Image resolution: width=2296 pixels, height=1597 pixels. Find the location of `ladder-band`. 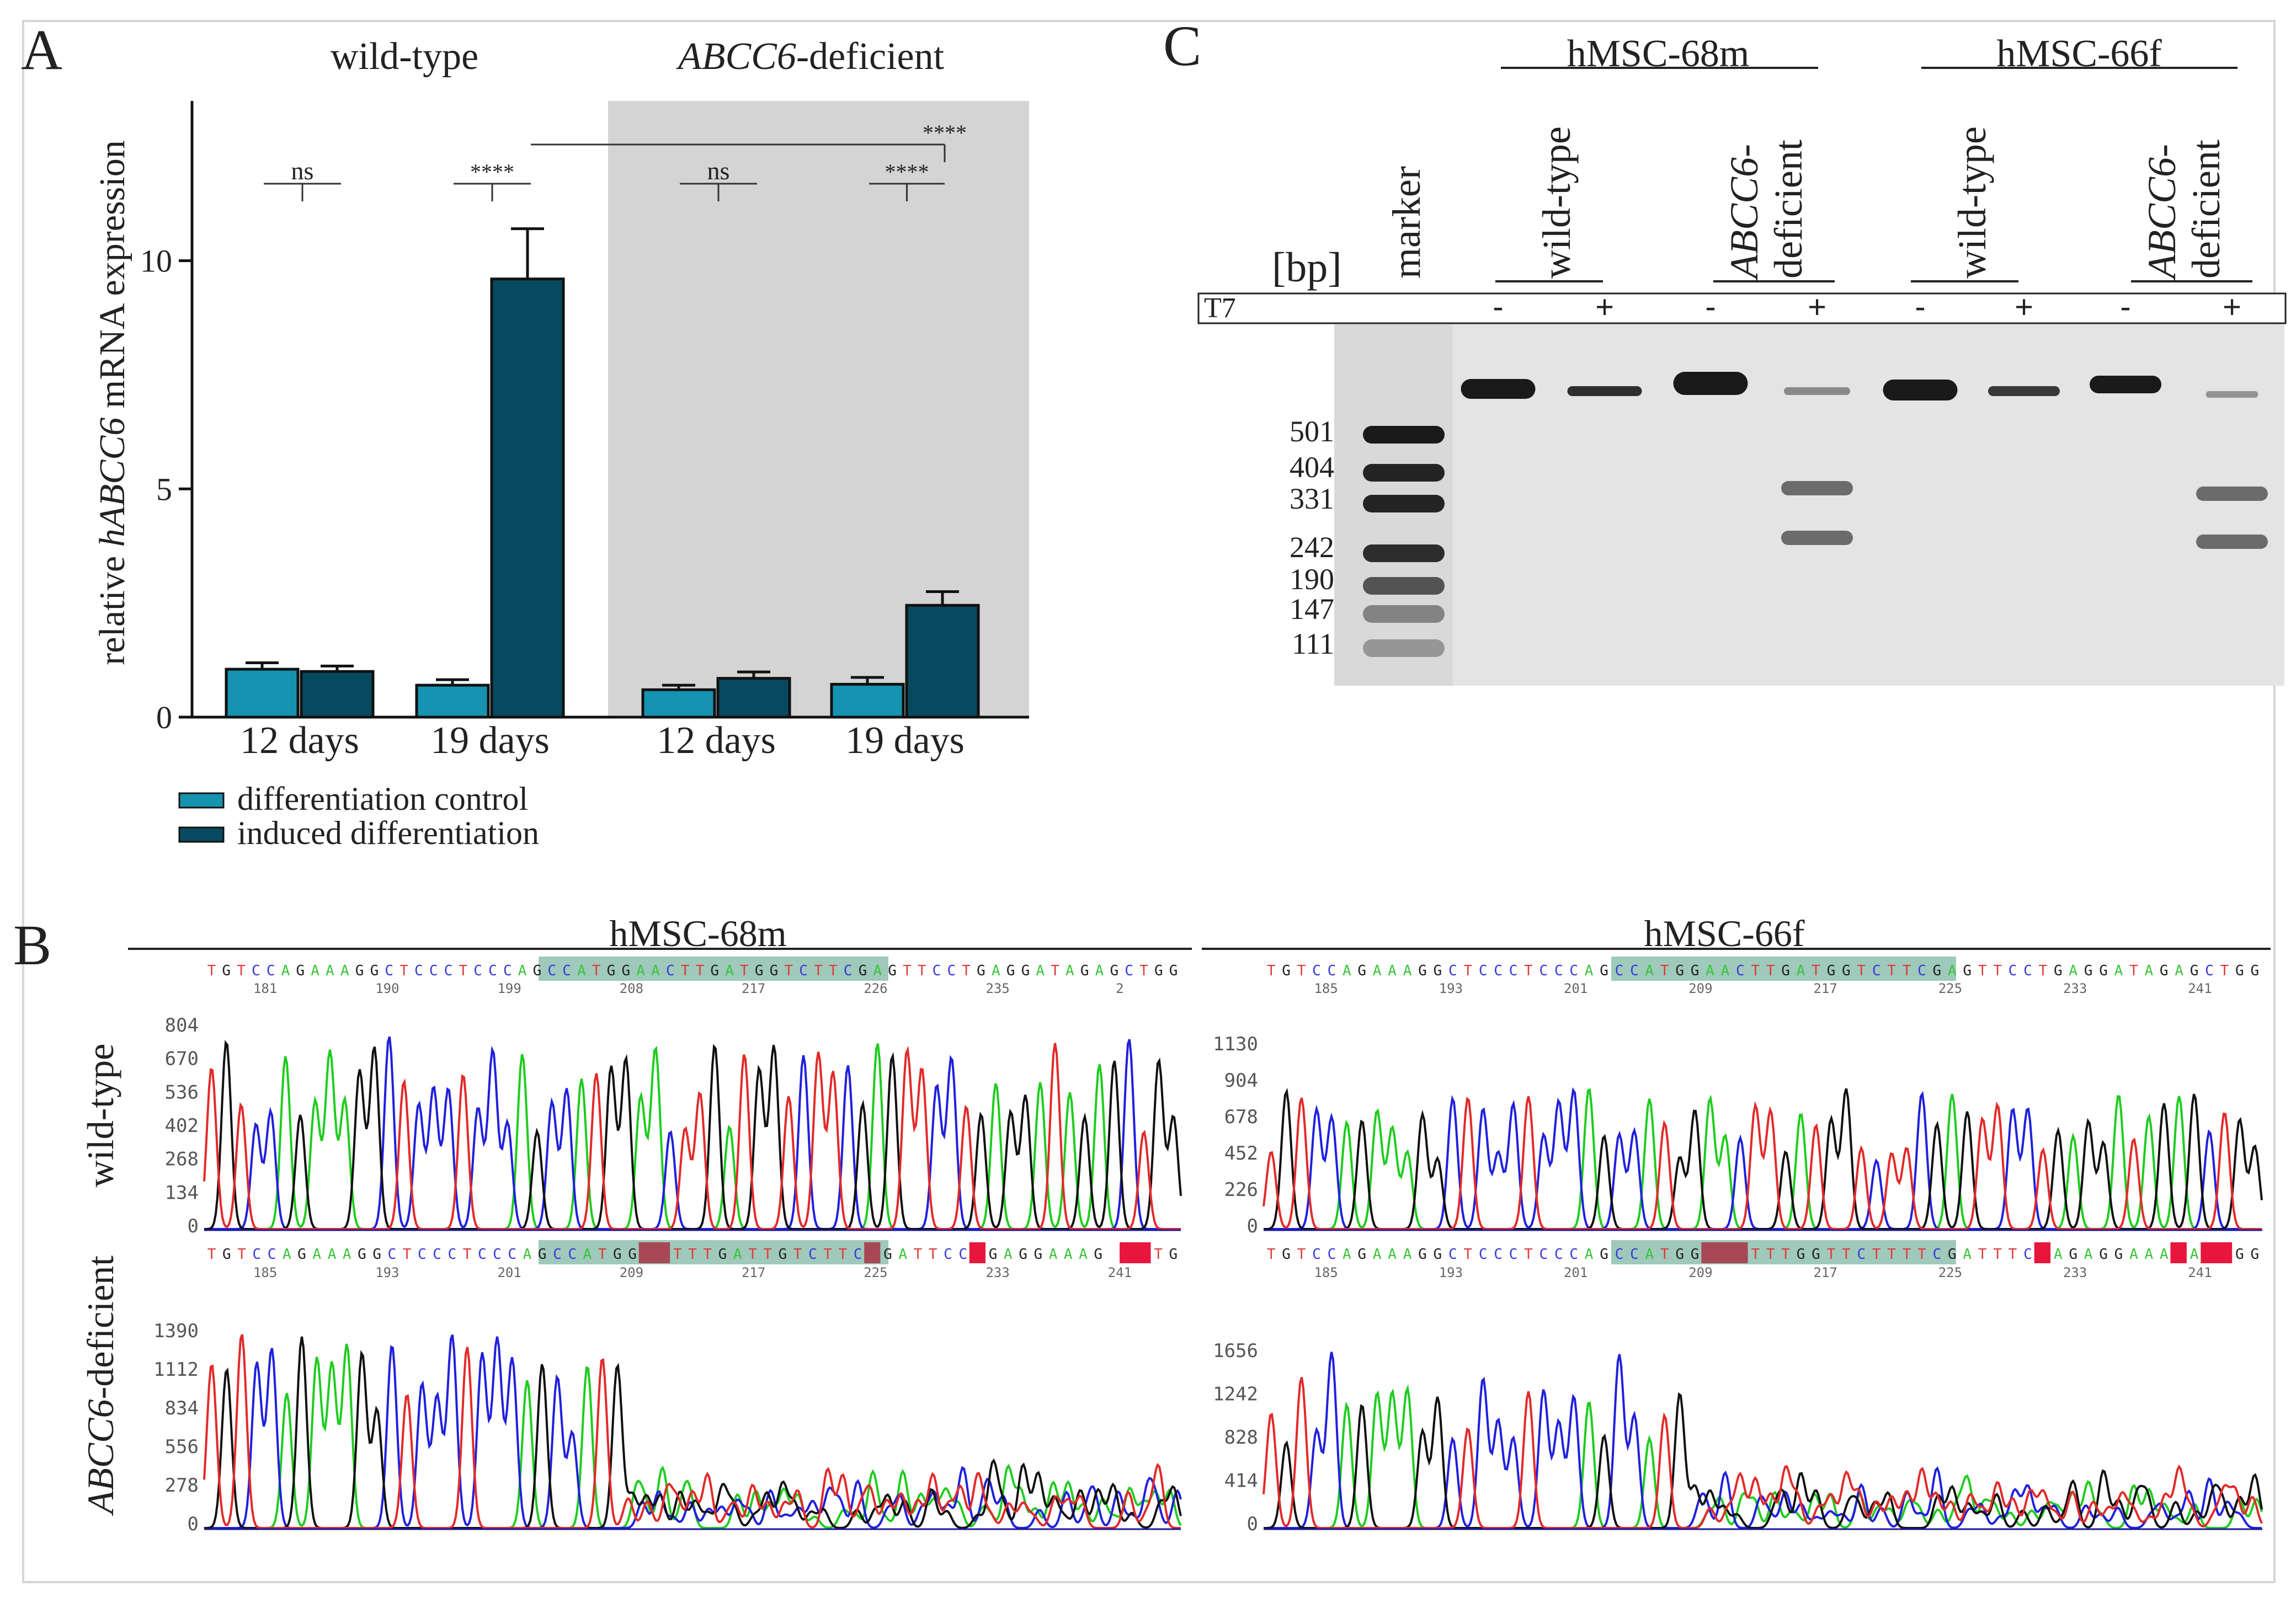

ladder-band is located at coordinates (1404, 435).